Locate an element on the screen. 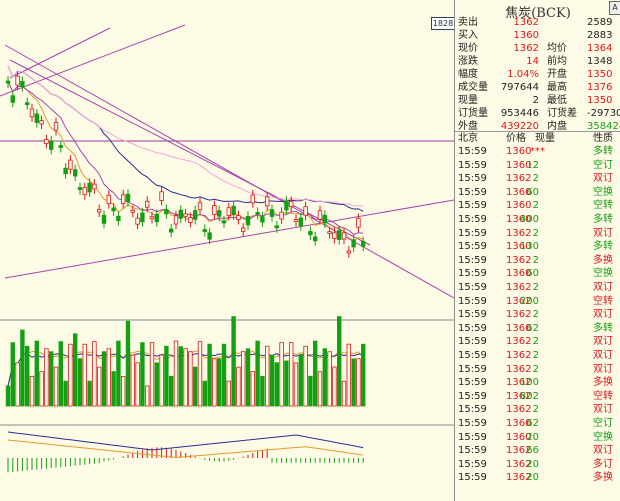 The image size is (620, 501). trade-volume: 100 is located at coordinates (529, 383).